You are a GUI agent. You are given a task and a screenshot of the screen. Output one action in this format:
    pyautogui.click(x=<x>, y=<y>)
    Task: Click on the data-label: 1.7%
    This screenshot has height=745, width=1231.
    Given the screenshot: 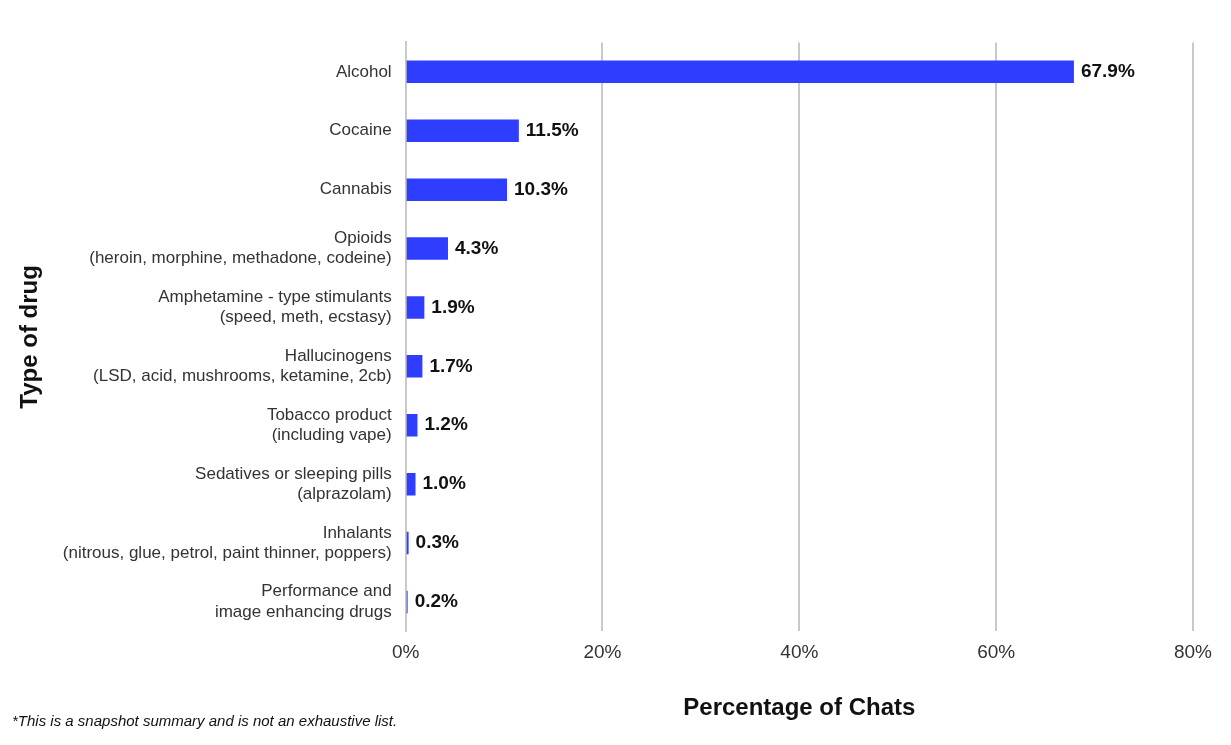 What is the action you would take?
    pyautogui.click(x=451, y=365)
    